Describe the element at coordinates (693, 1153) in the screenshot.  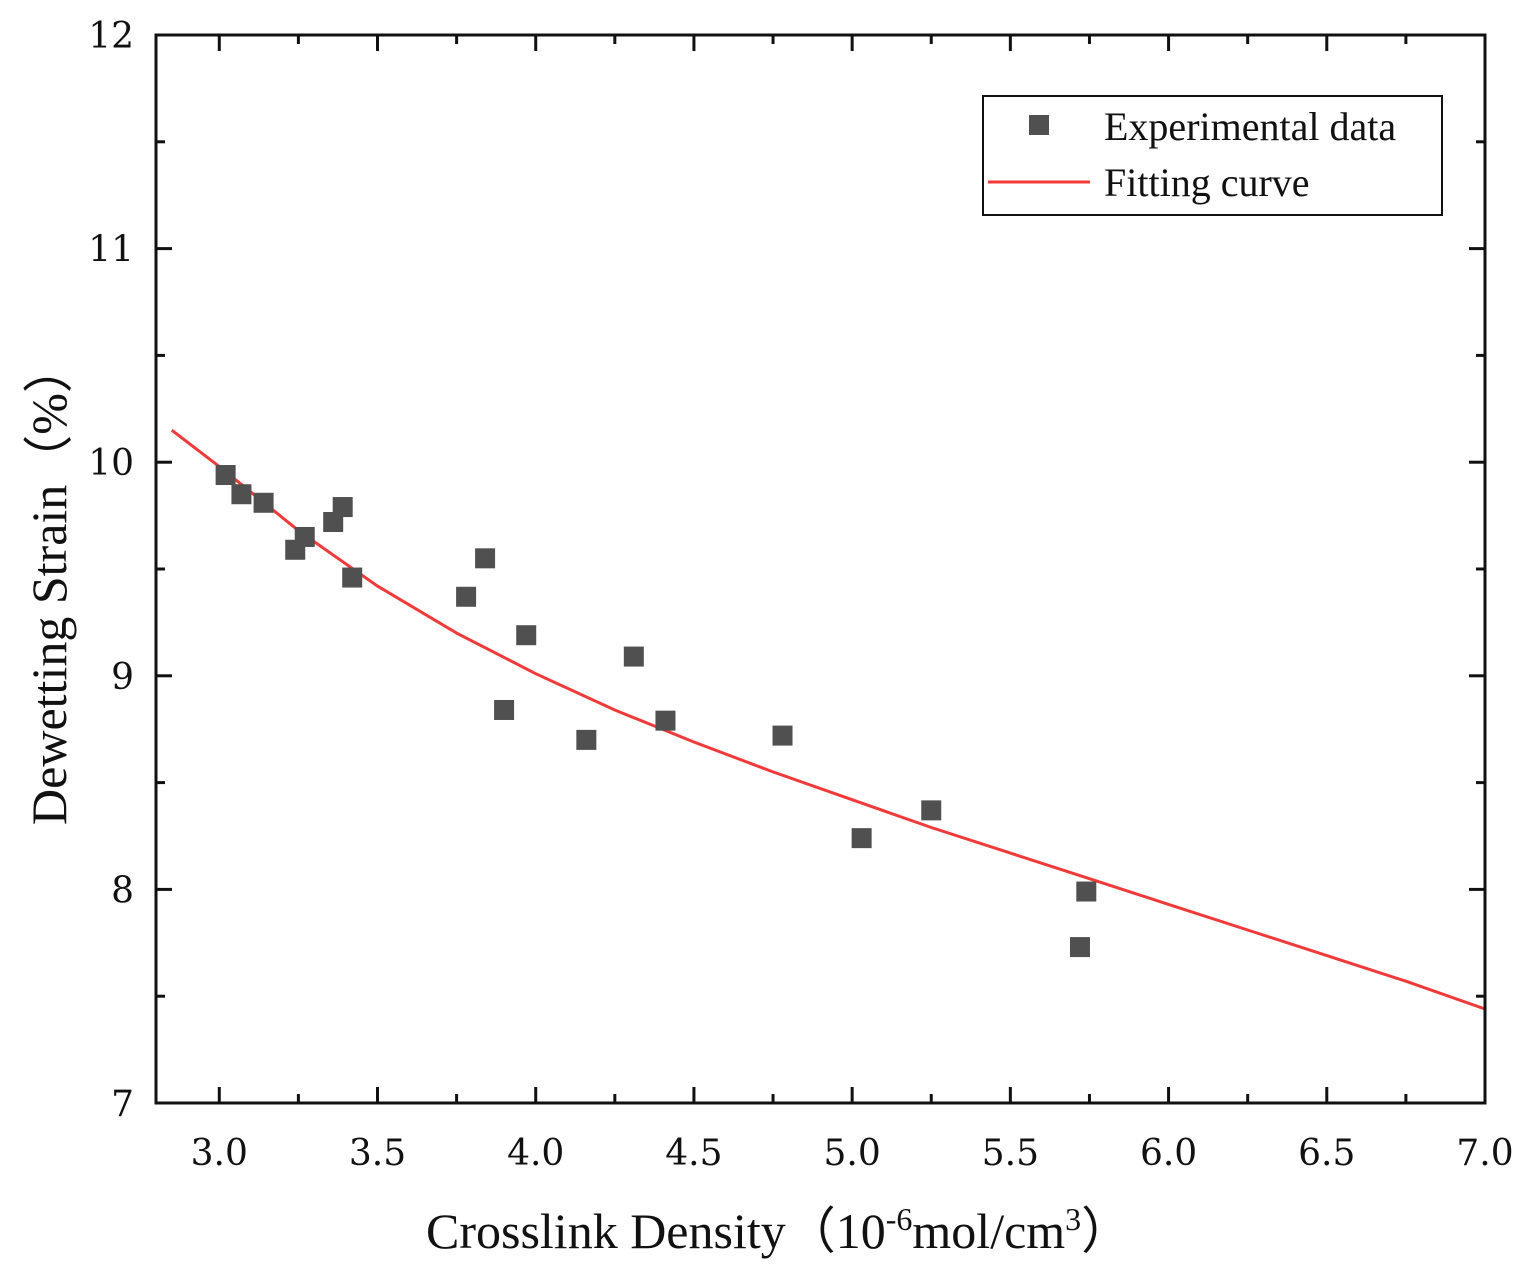
I see `x-tick-label: 4.5` at that location.